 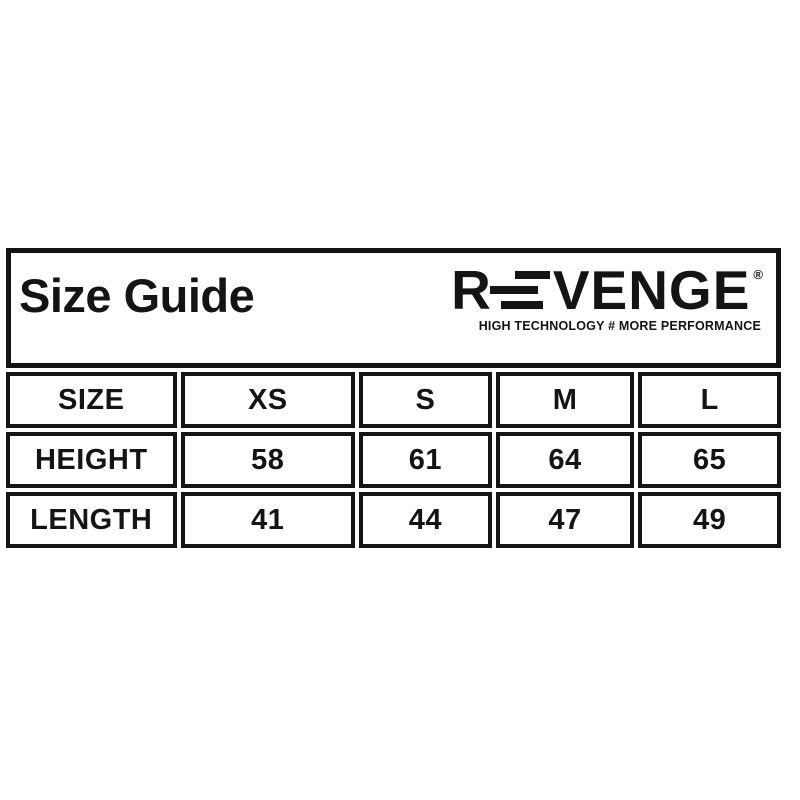 What do you see at coordinates (758, 274) in the screenshot?
I see `registered-trademark-icon: ®` at bounding box center [758, 274].